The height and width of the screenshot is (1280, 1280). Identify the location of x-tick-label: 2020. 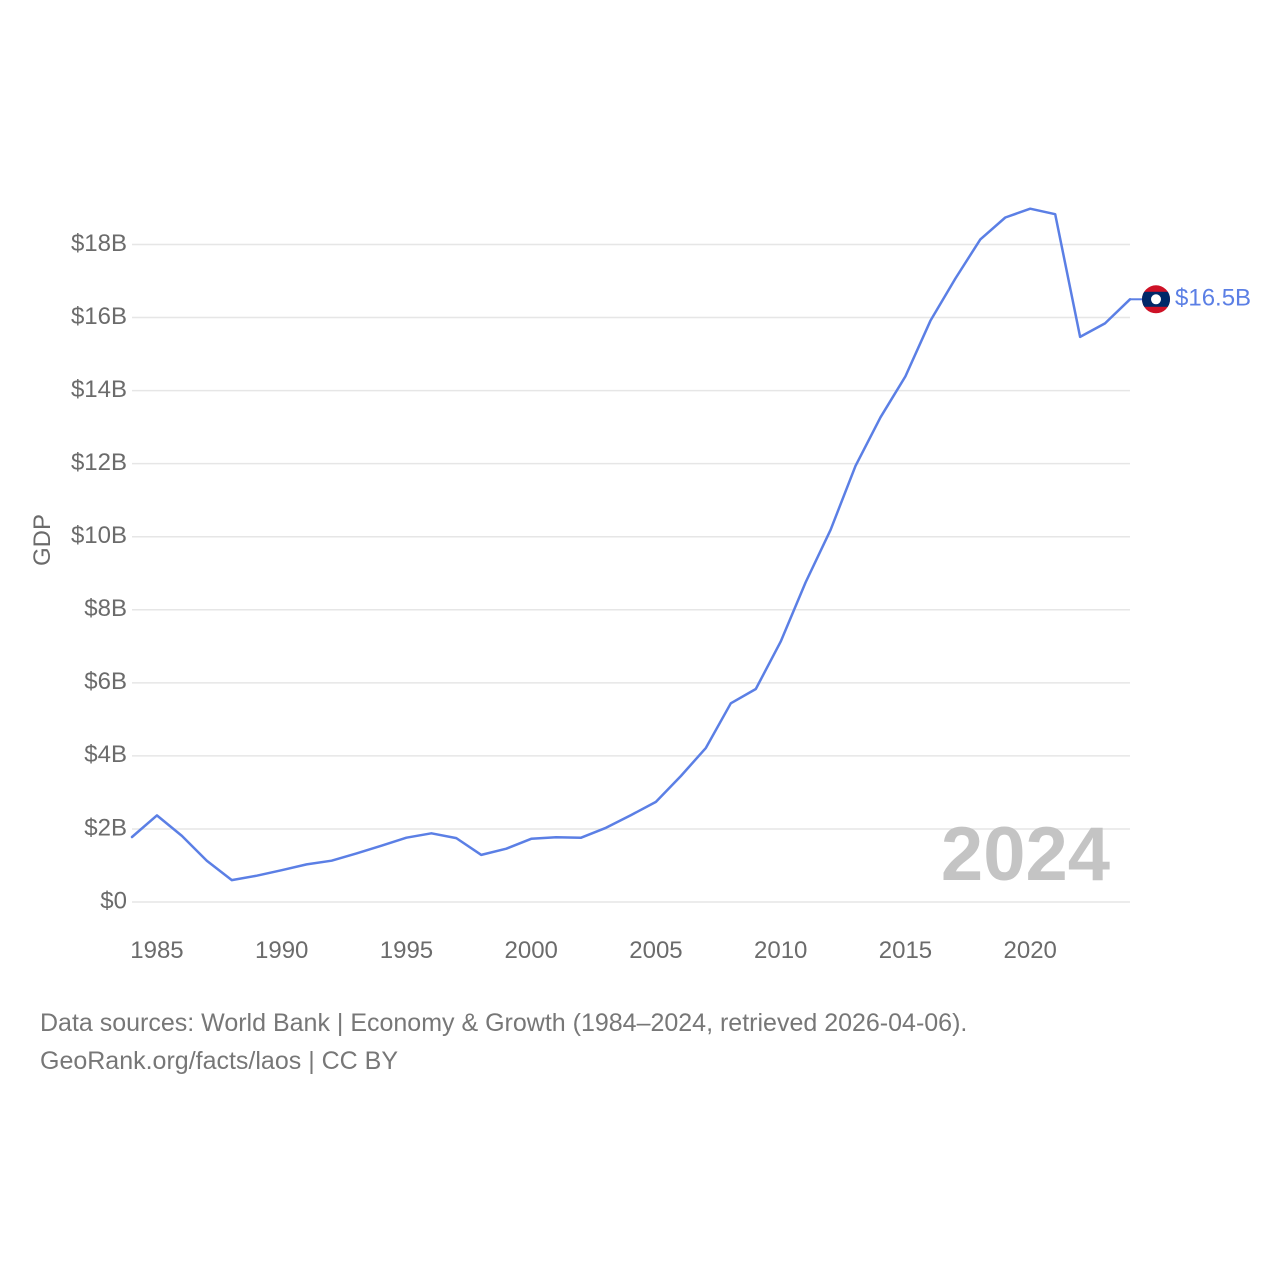
(1030, 950).